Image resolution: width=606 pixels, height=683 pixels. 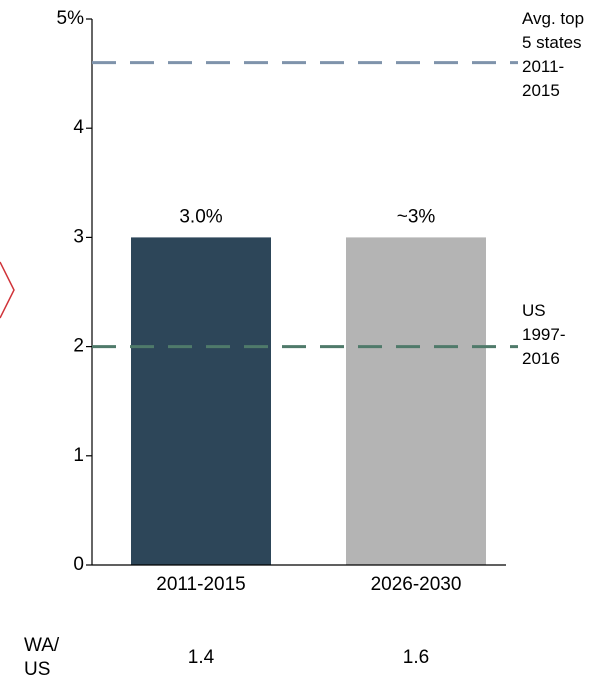 What do you see at coordinates (416, 584) in the screenshot?
I see `x-tick-label: 2026-2030` at bounding box center [416, 584].